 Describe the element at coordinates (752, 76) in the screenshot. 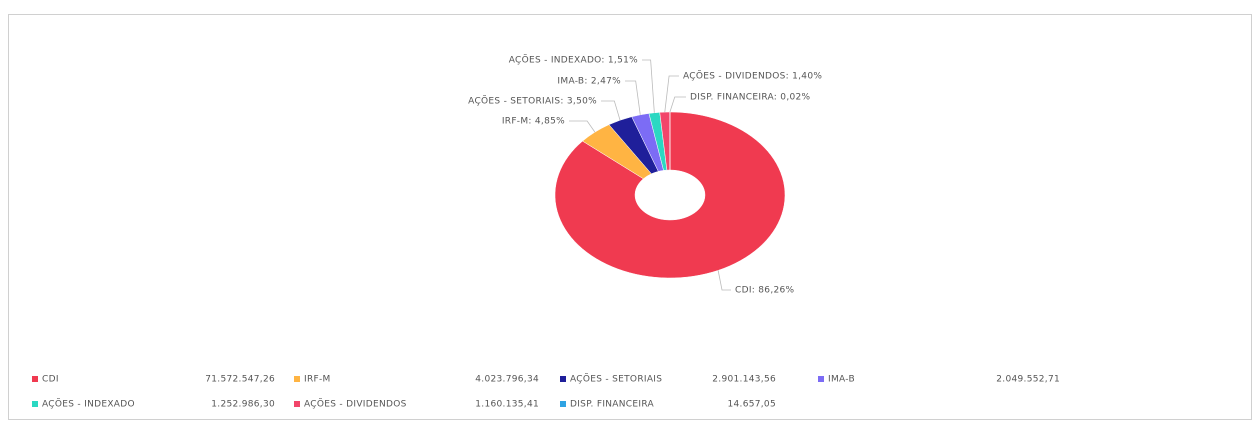

I see `data-label: AÇÕES - DIVIDENDOS: 1,40%` at that location.